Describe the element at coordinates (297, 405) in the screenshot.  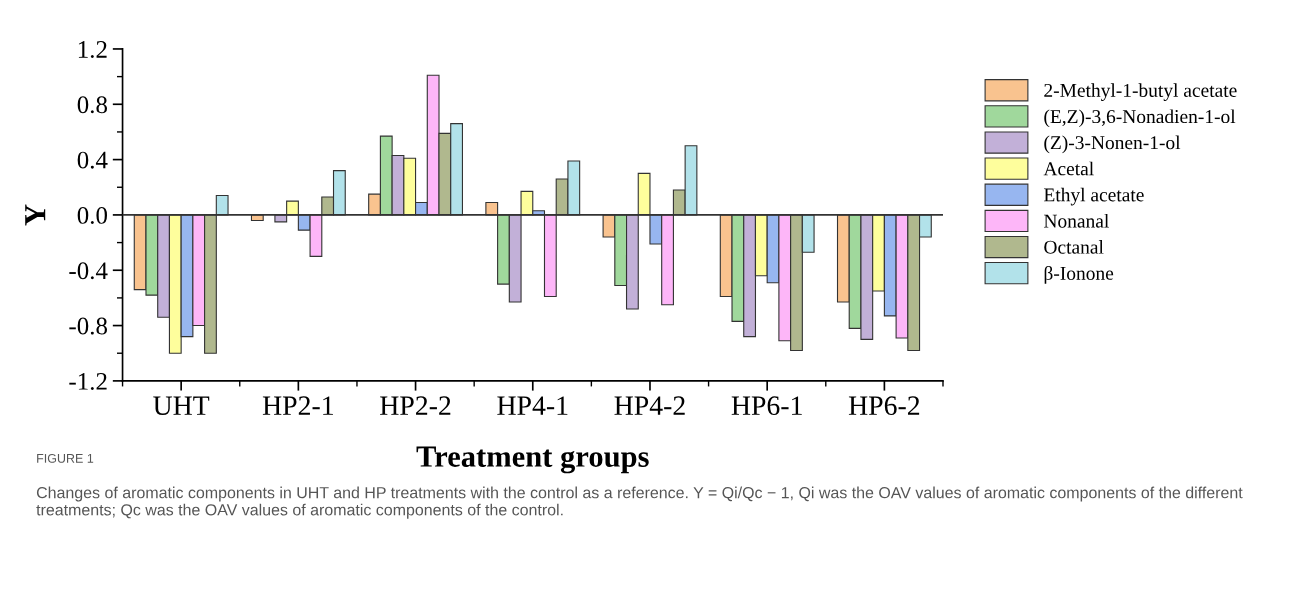
I see `x-tick-label: HP2-1` at that location.